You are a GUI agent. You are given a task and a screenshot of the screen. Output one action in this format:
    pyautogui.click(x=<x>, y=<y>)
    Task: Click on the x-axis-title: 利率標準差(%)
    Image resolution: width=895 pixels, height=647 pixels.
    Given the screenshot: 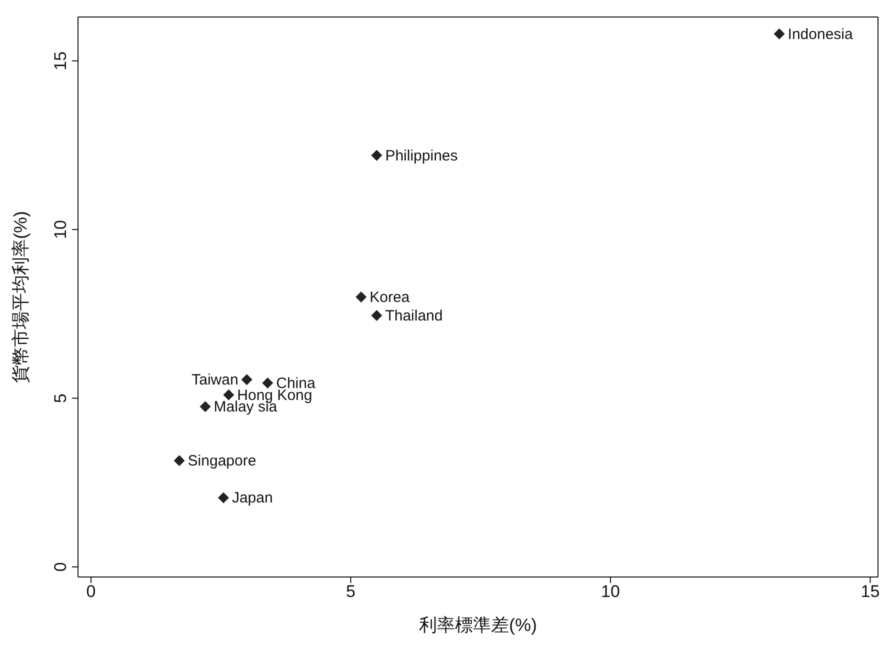 What is the action you would take?
    pyautogui.click(x=478, y=625)
    